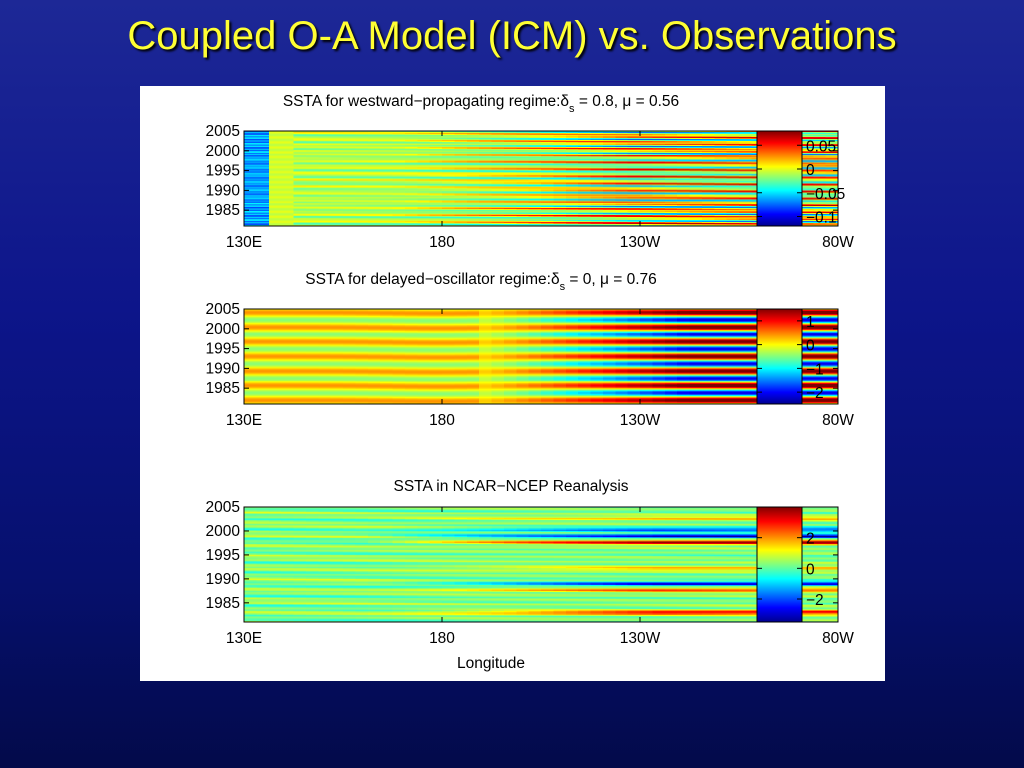  Describe the element at coordinates (510, 486) in the screenshot. I see `chart-title: SSTA in NCAR−NCEP Reanalysis` at that location.